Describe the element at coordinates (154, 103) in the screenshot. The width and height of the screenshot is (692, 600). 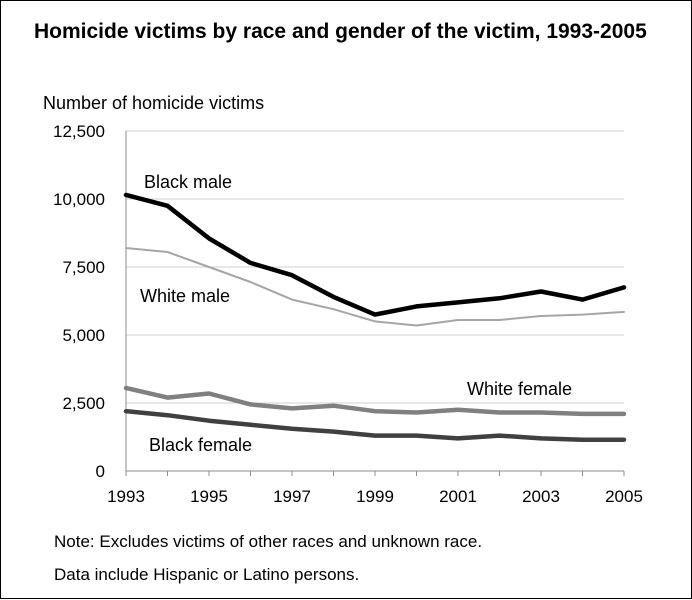
I see `y-axis-label: Number of homicide victims` at that location.